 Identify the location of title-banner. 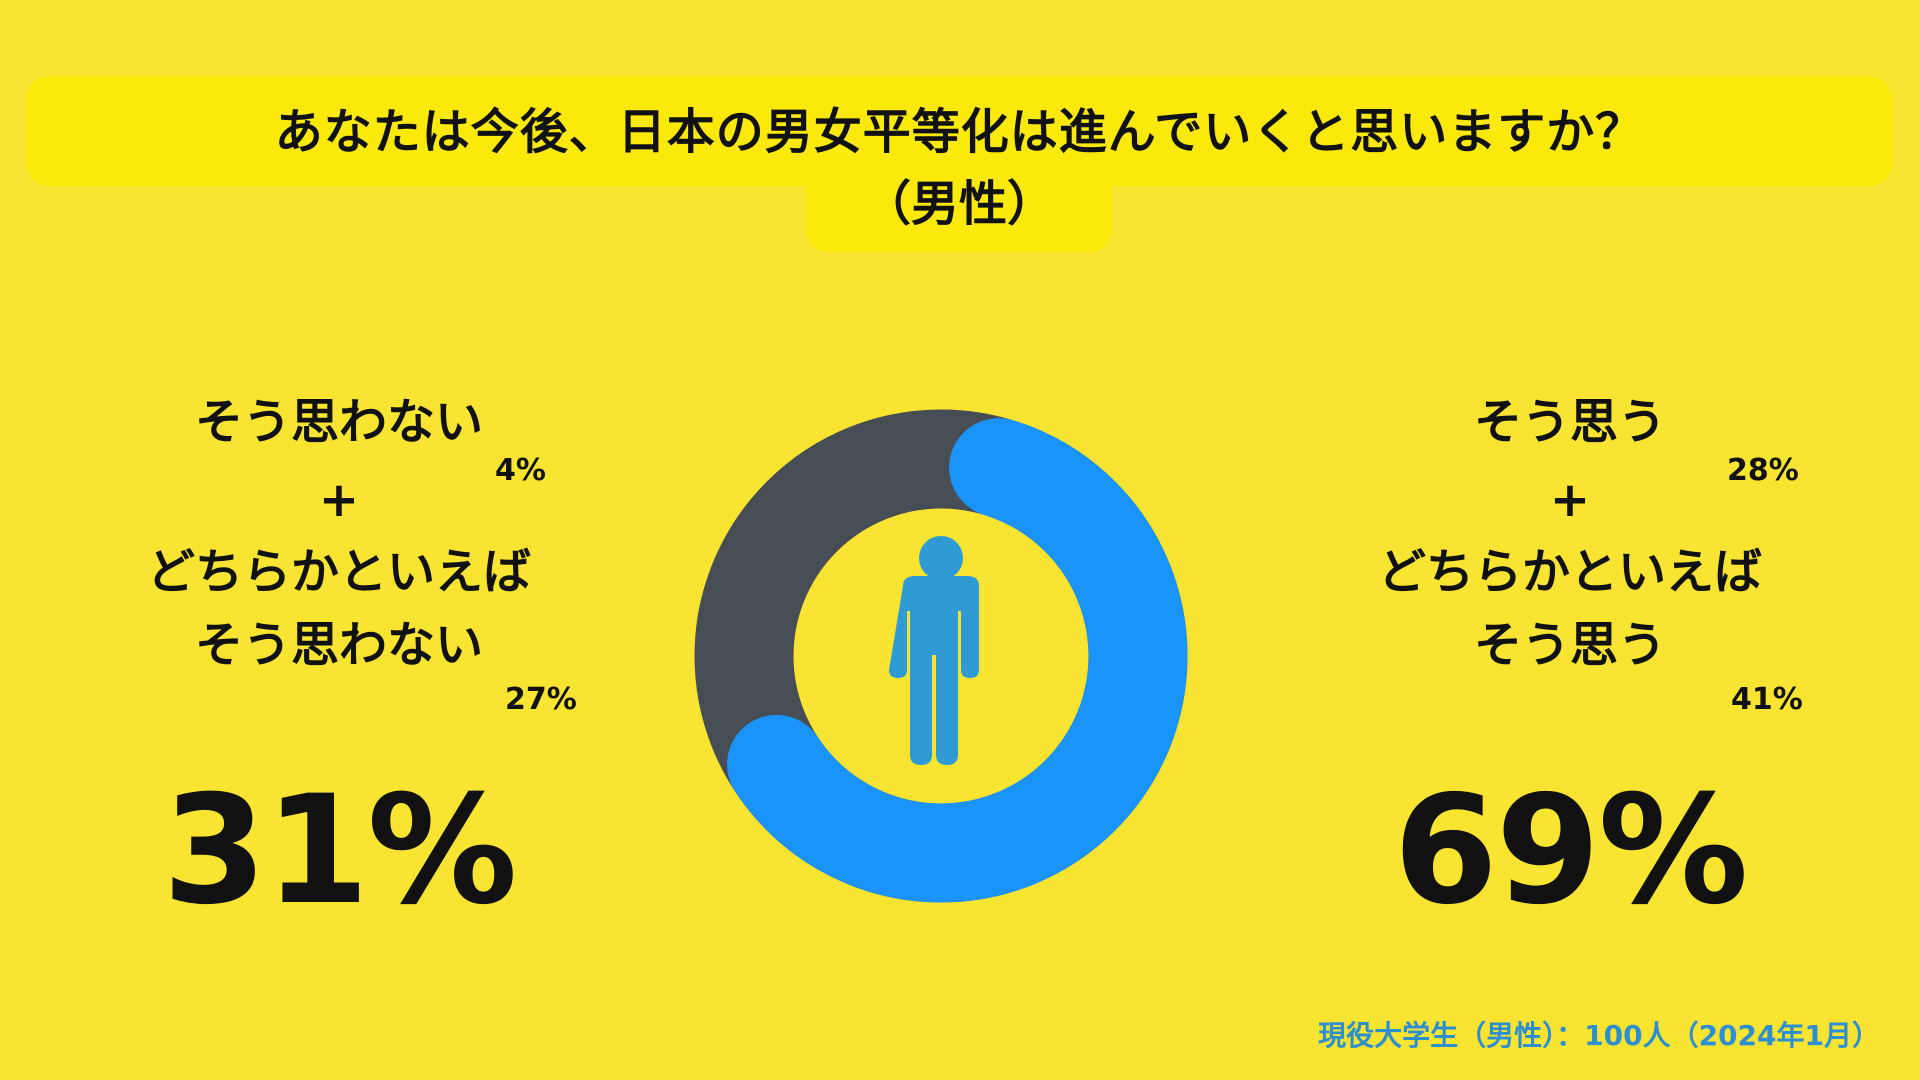
(959, 131).